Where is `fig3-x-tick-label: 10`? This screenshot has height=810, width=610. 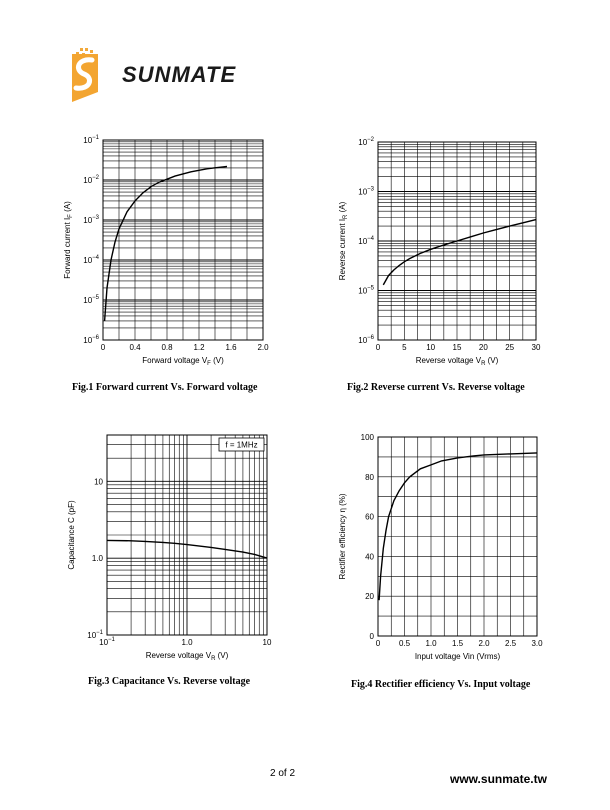 fig3-x-tick-label: 10 is located at coordinates (267, 642).